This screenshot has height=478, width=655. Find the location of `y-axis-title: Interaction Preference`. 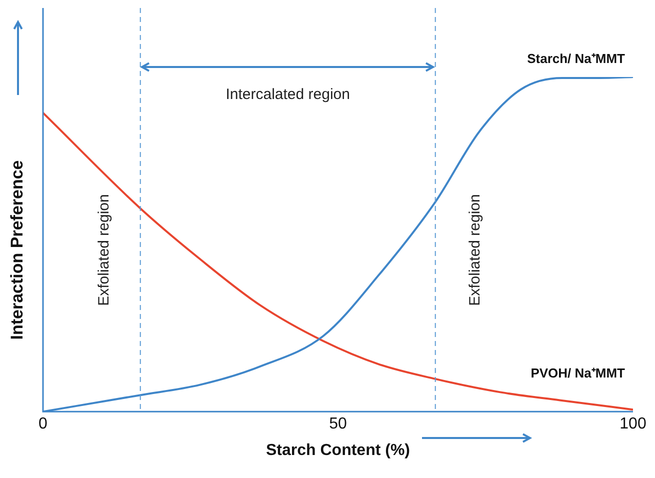

y-axis-title: Interaction Preference is located at coordinates (17, 250).